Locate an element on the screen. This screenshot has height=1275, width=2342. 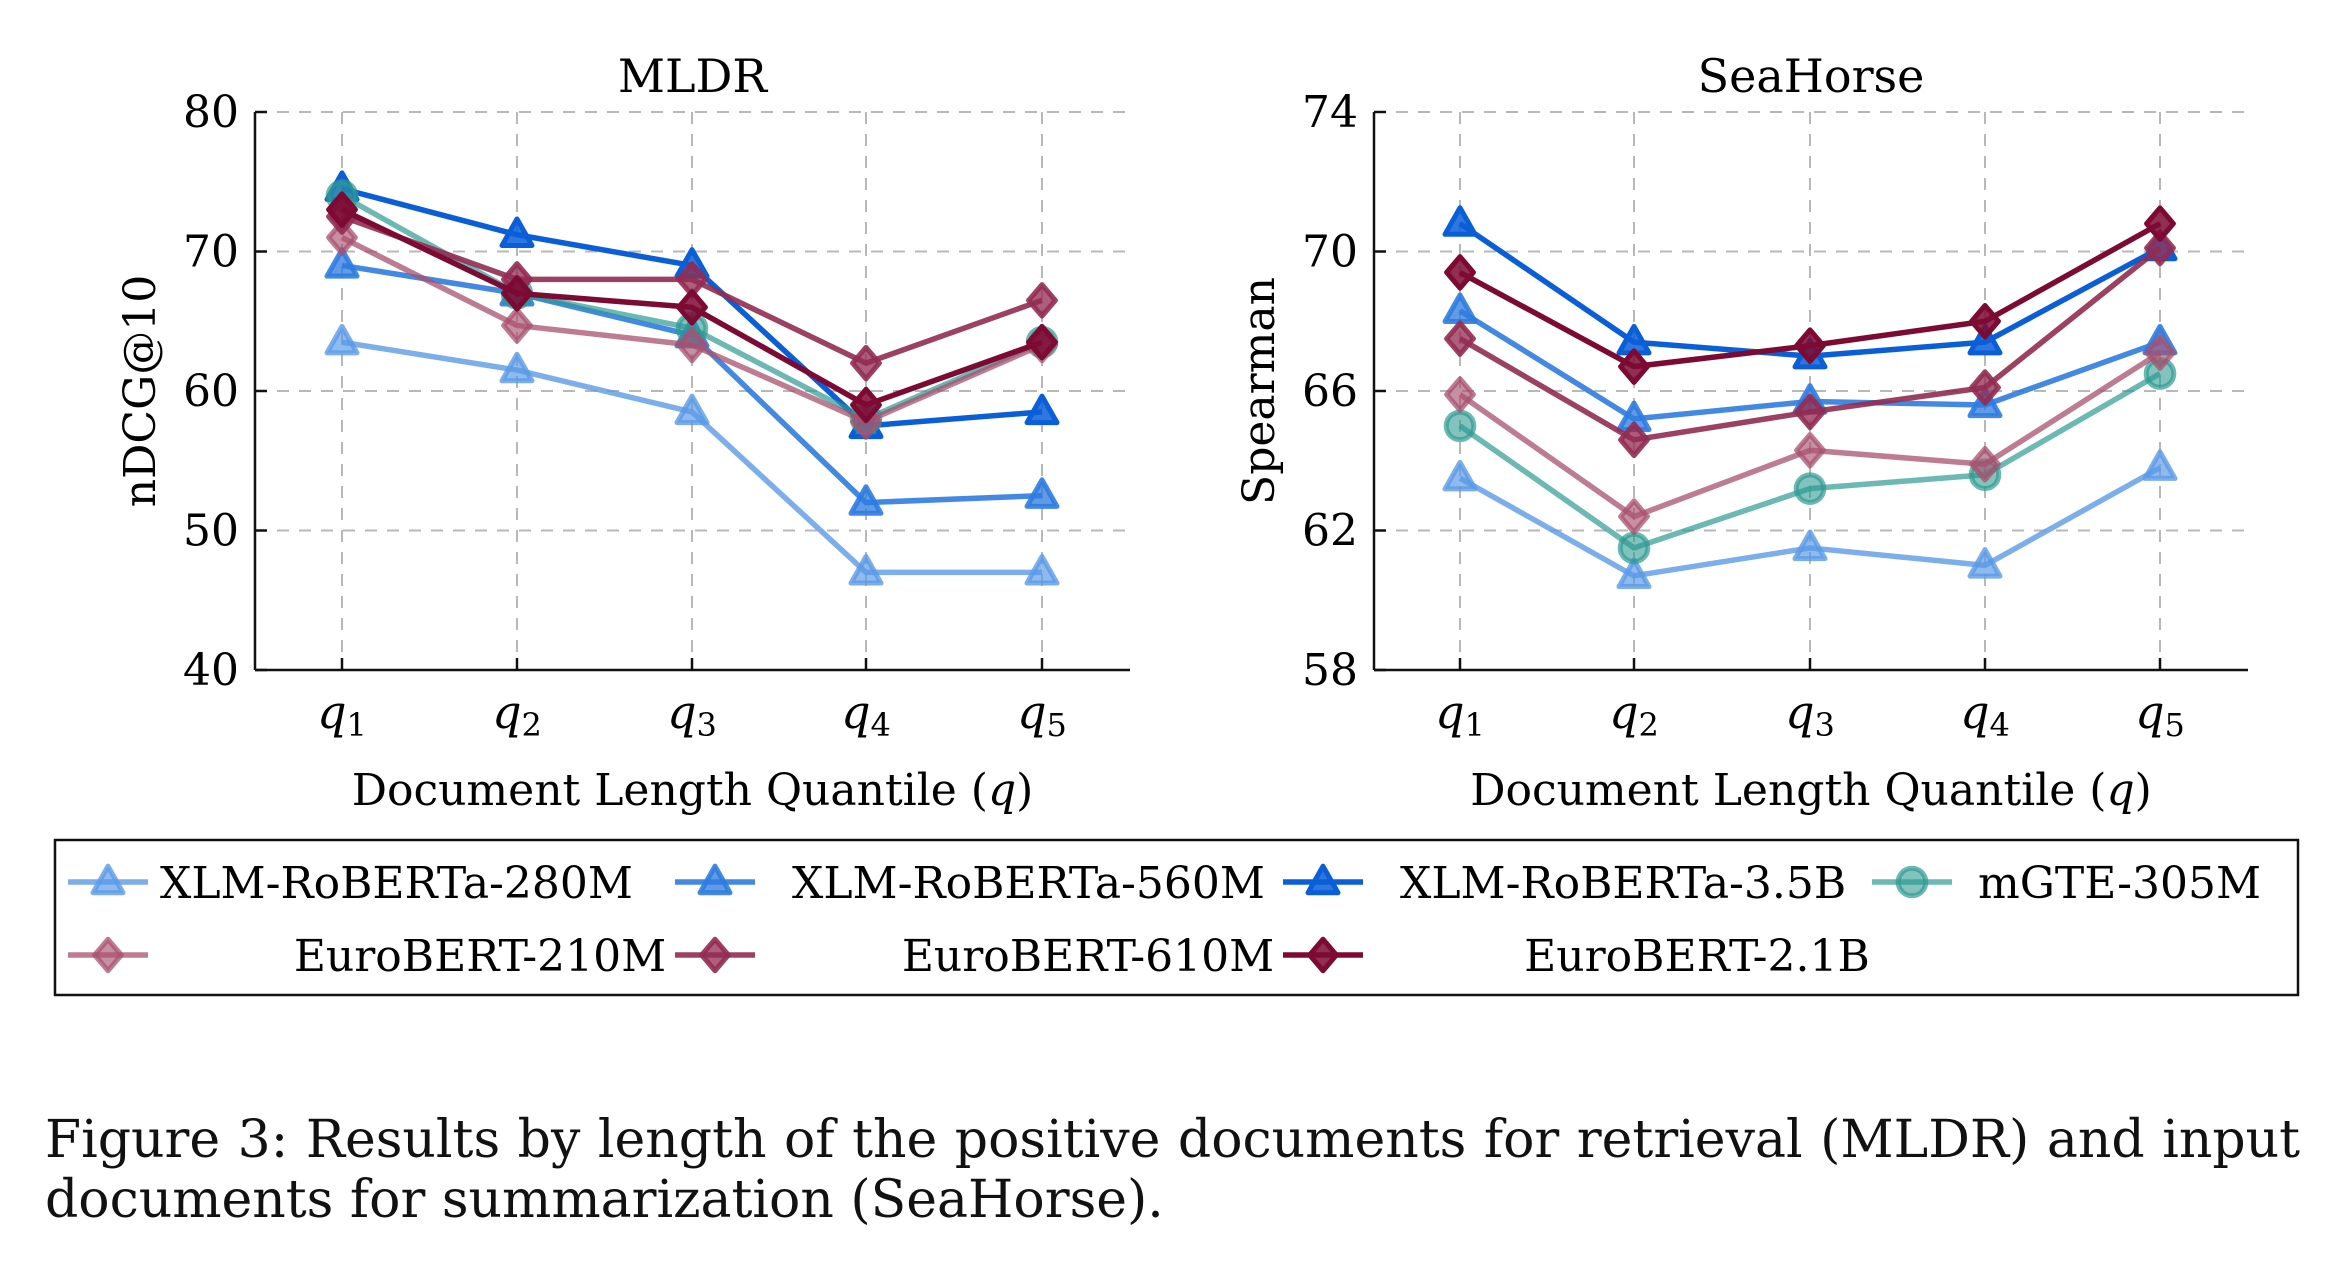
y-tick-label: 80 is located at coordinates (211, 112).